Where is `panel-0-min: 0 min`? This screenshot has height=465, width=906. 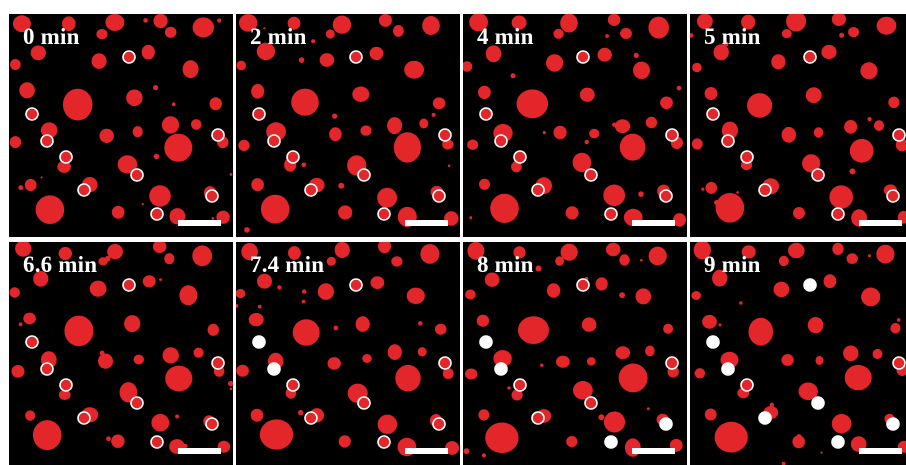 panel-0-min: 0 min is located at coordinates (121, 125).